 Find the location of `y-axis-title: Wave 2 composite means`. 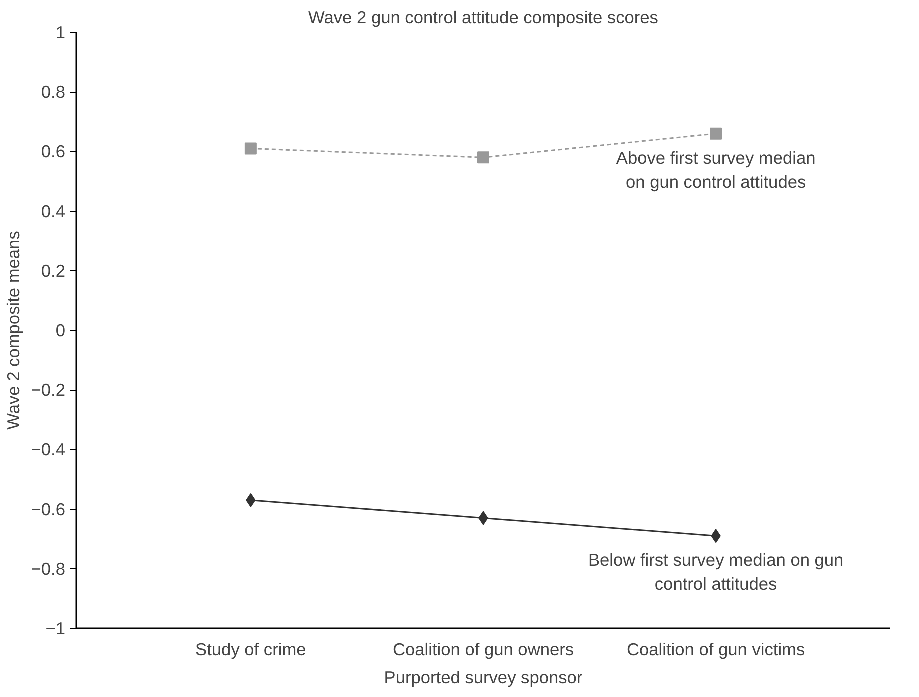

y-axis-title: Wave 2 composite means is located at coordinates (13, 330).